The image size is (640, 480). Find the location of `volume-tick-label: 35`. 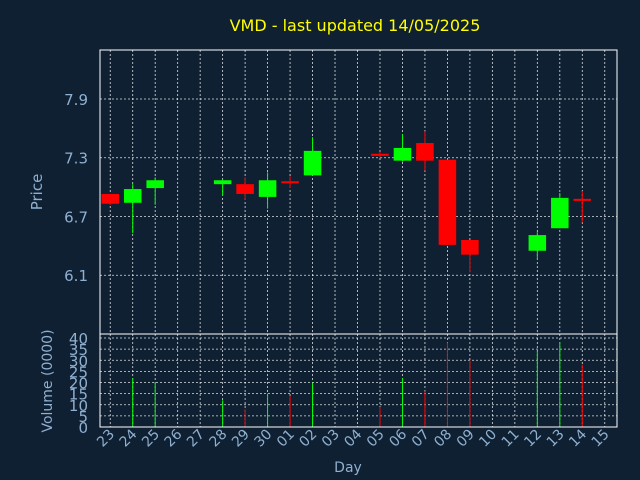

volume-tick-label: 35 is located at coordinates (78, 350).